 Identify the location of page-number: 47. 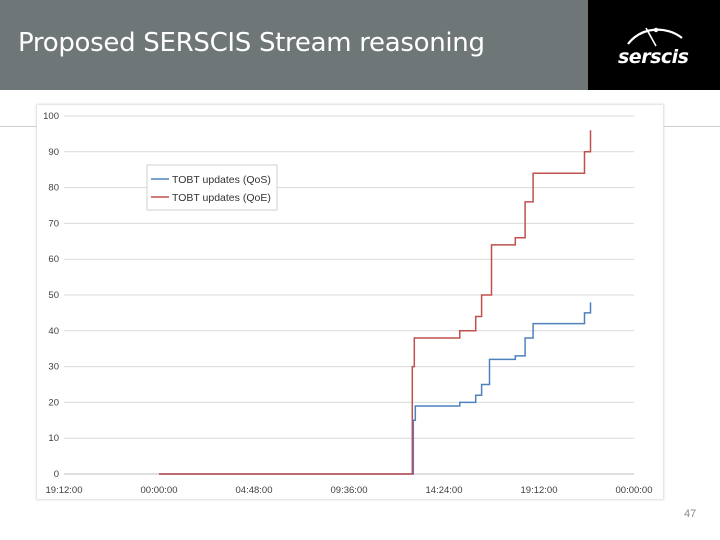
(690, 514).